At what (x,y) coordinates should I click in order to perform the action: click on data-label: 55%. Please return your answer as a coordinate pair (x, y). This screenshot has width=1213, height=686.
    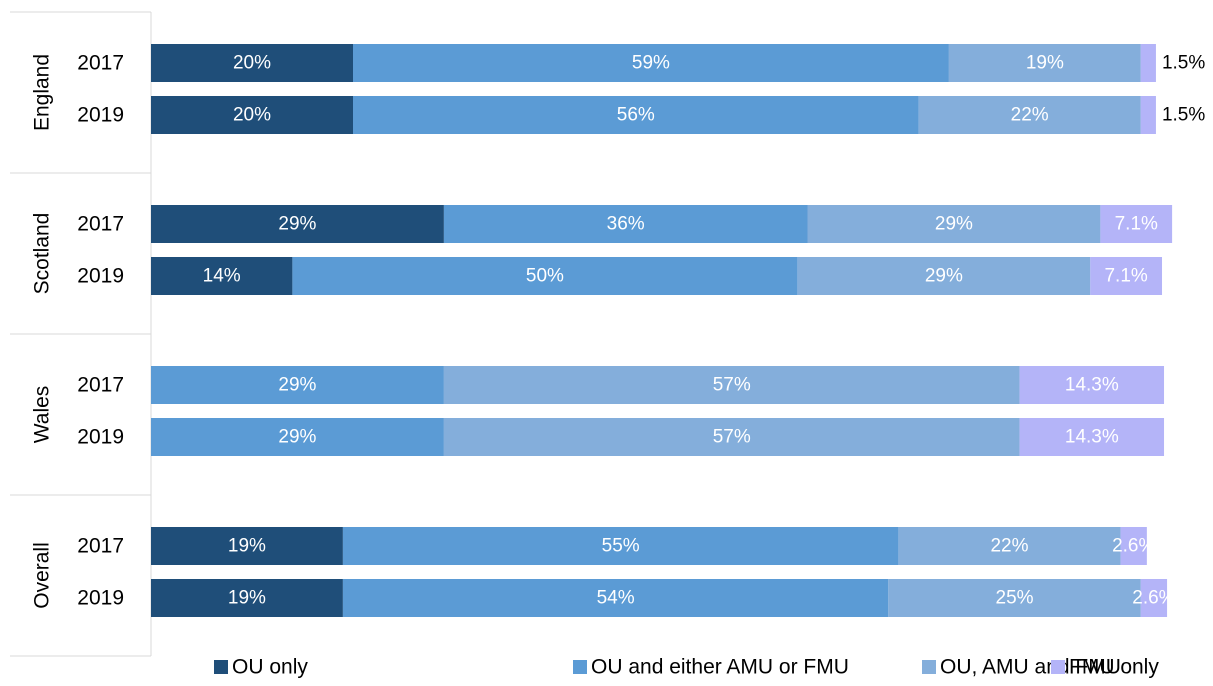
    Looking at the image, I should click on (621, 546).